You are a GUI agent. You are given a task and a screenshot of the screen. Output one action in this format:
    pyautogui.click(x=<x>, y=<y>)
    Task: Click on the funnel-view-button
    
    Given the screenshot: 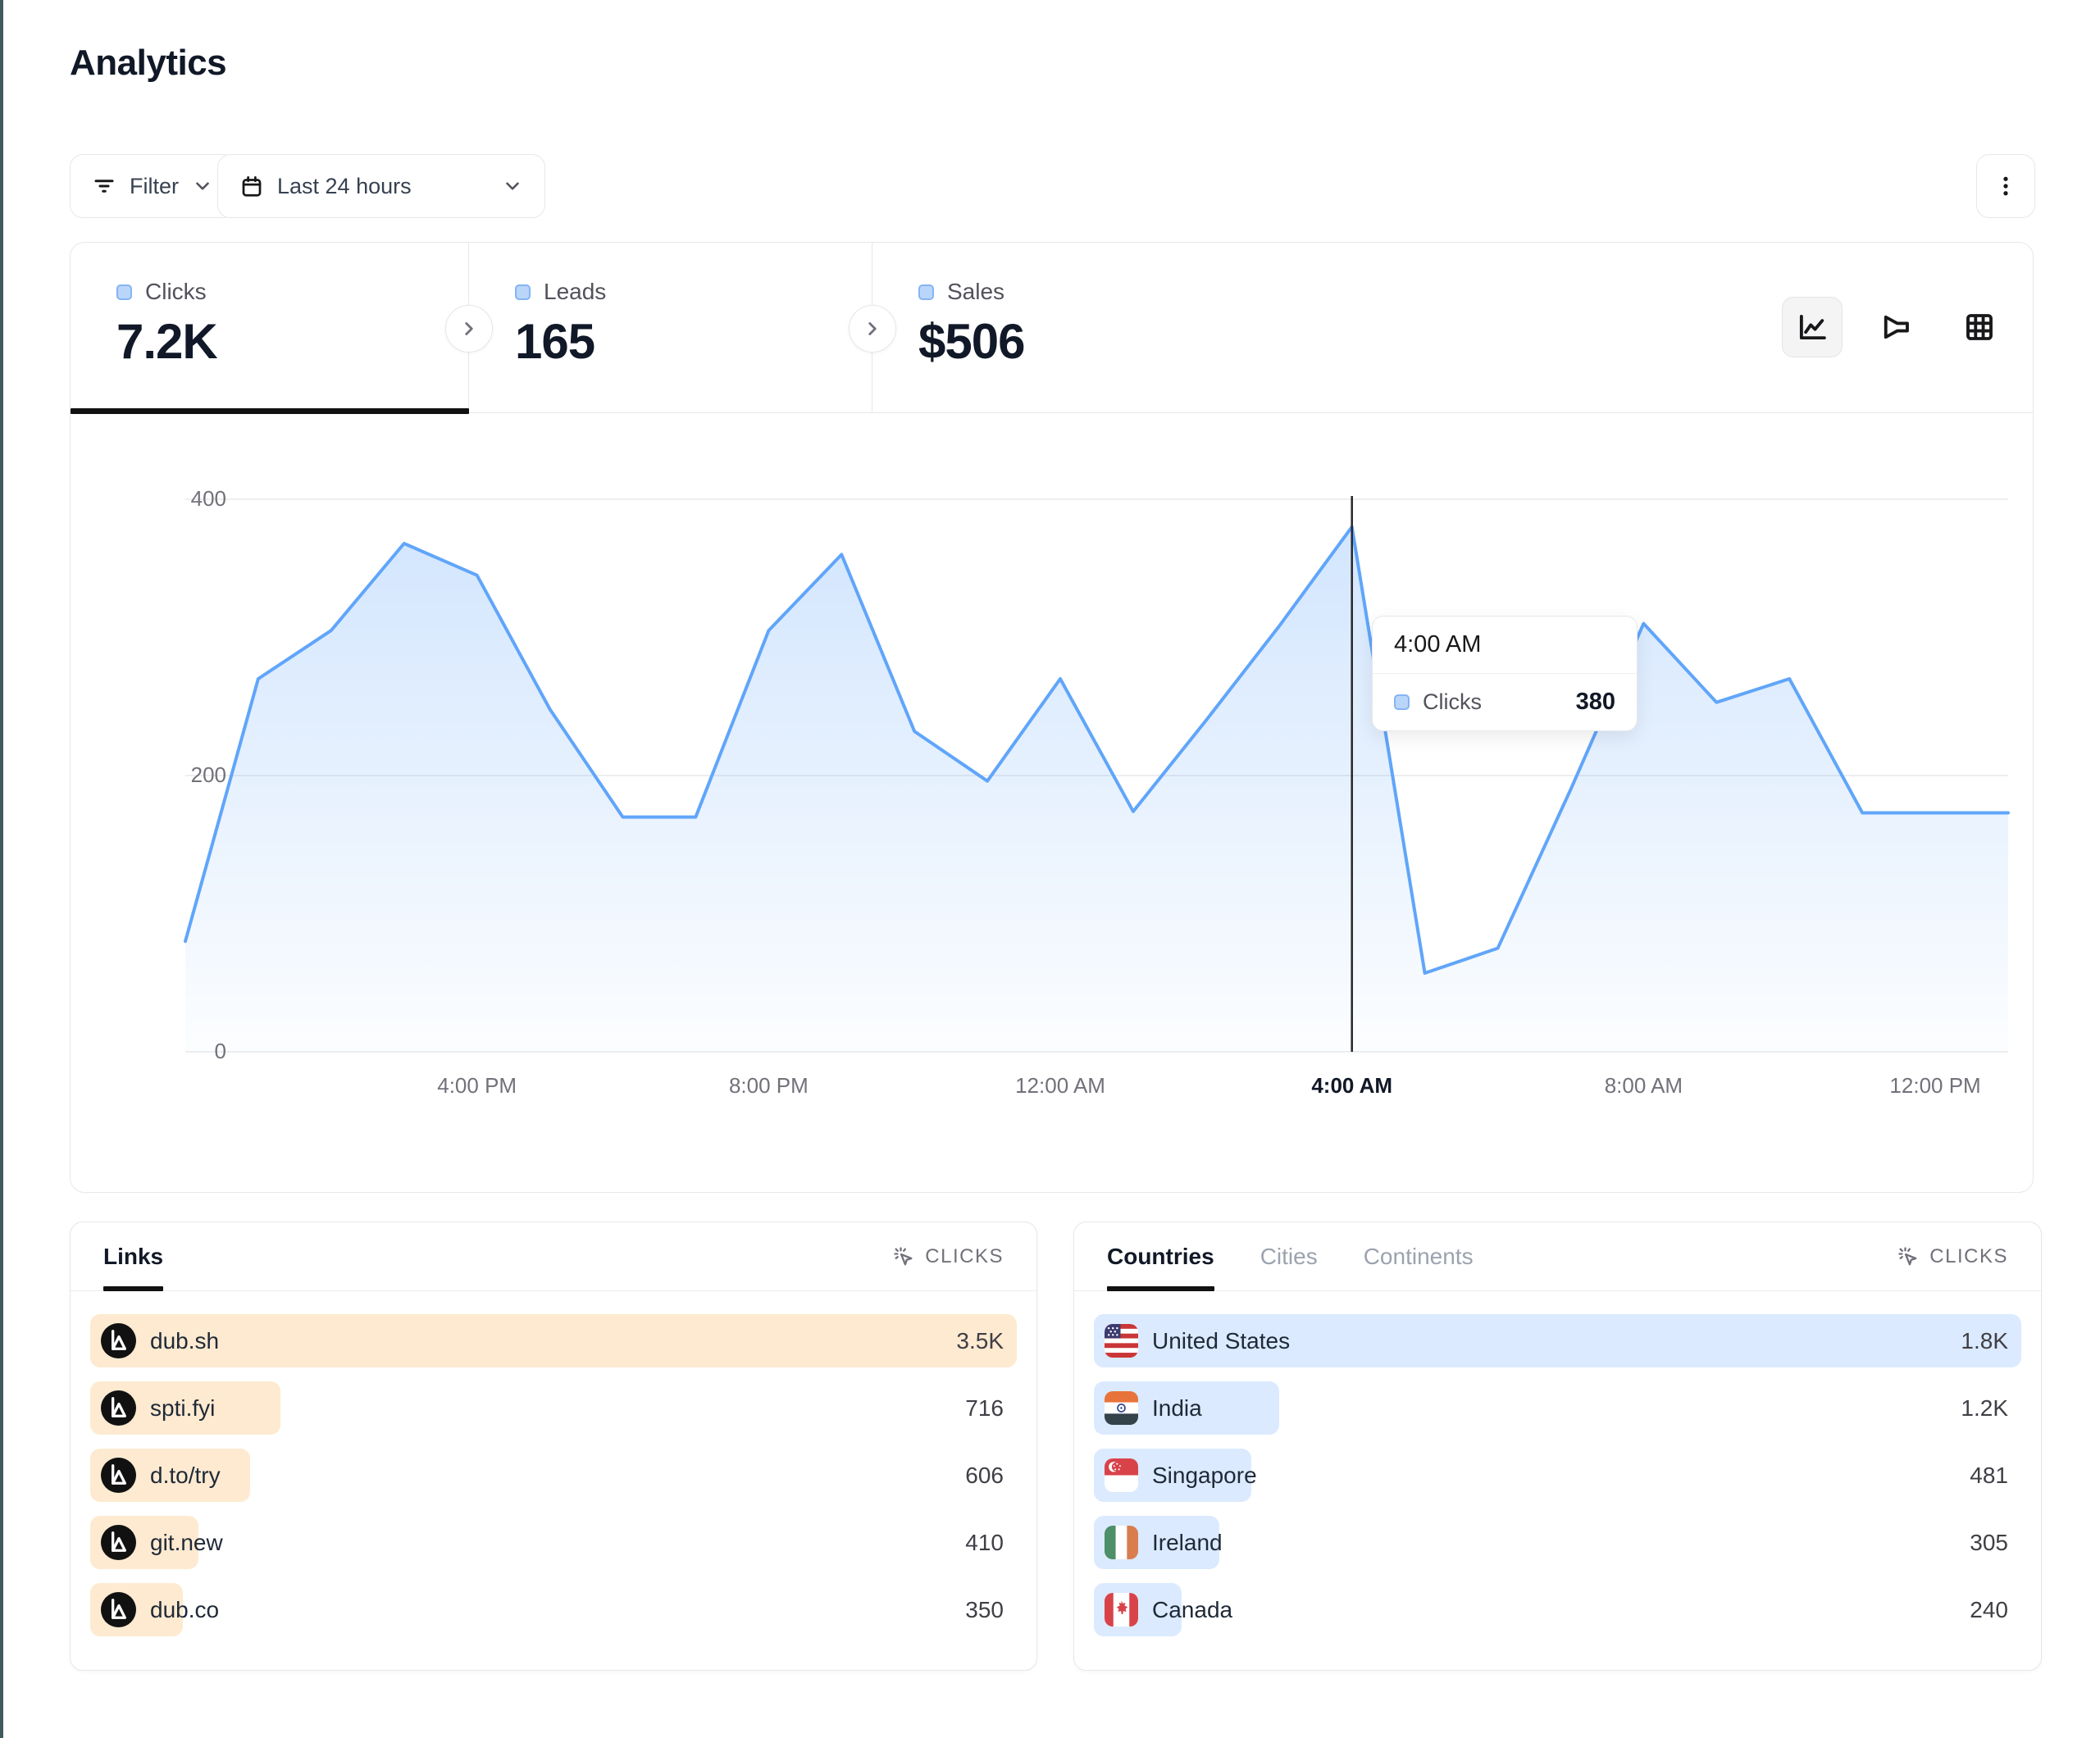 What is the action you would take?
    pyautogui.click(x=1895, y=327)
    